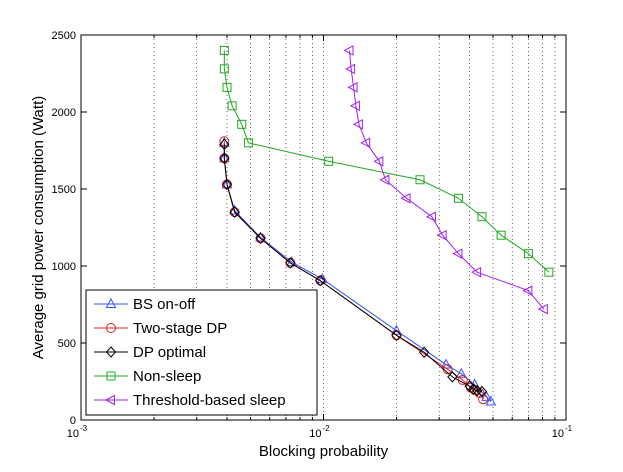  I want to click on y-tick-label: 2500, so click(64, 36).